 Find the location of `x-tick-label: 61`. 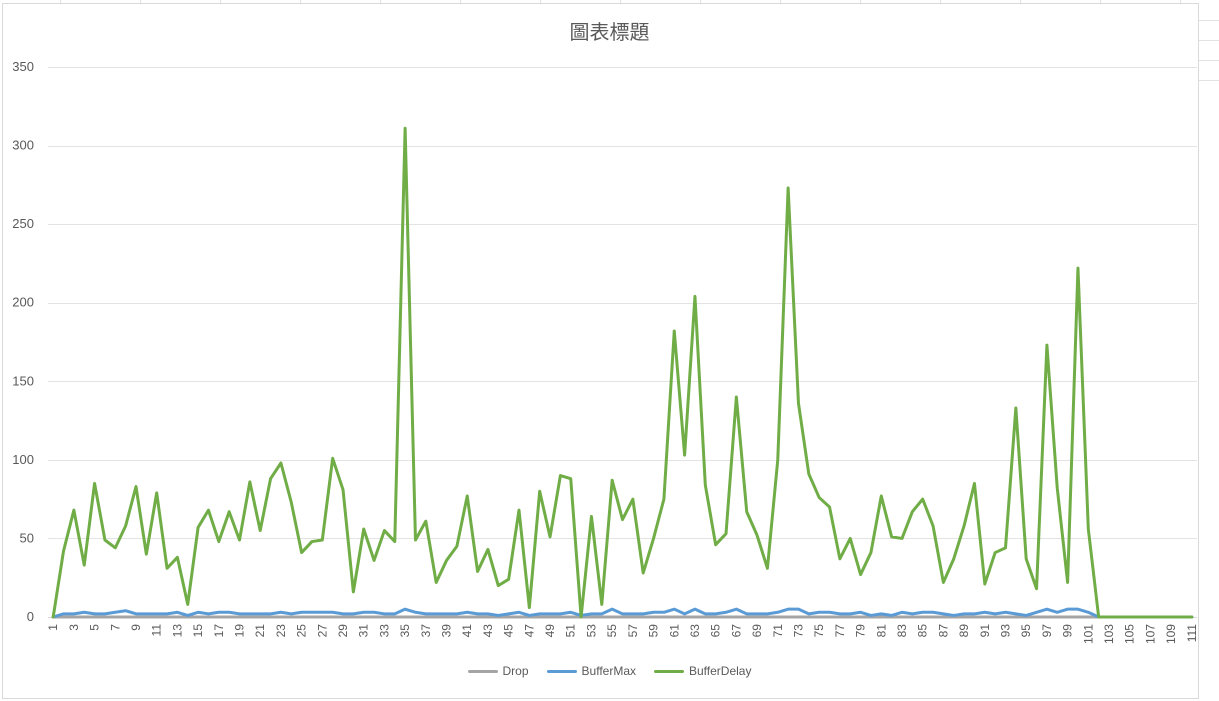

x-tick-label: 61 is located at coordinates (674, 631).